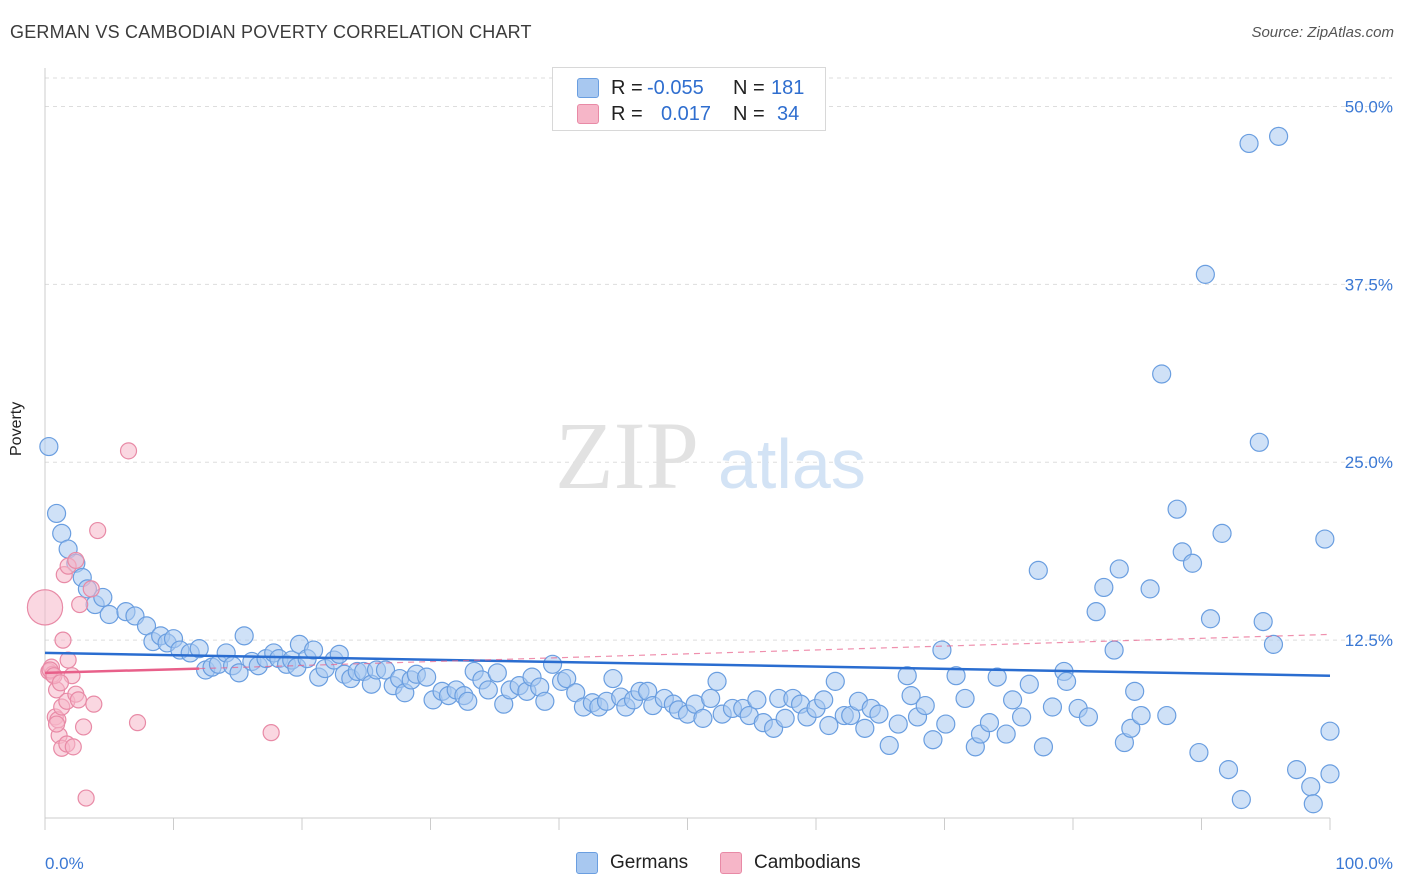 The height and width of the screenshot is (892, 1406). I want to click on watermark-zip: ZIP, so click(627, 455).